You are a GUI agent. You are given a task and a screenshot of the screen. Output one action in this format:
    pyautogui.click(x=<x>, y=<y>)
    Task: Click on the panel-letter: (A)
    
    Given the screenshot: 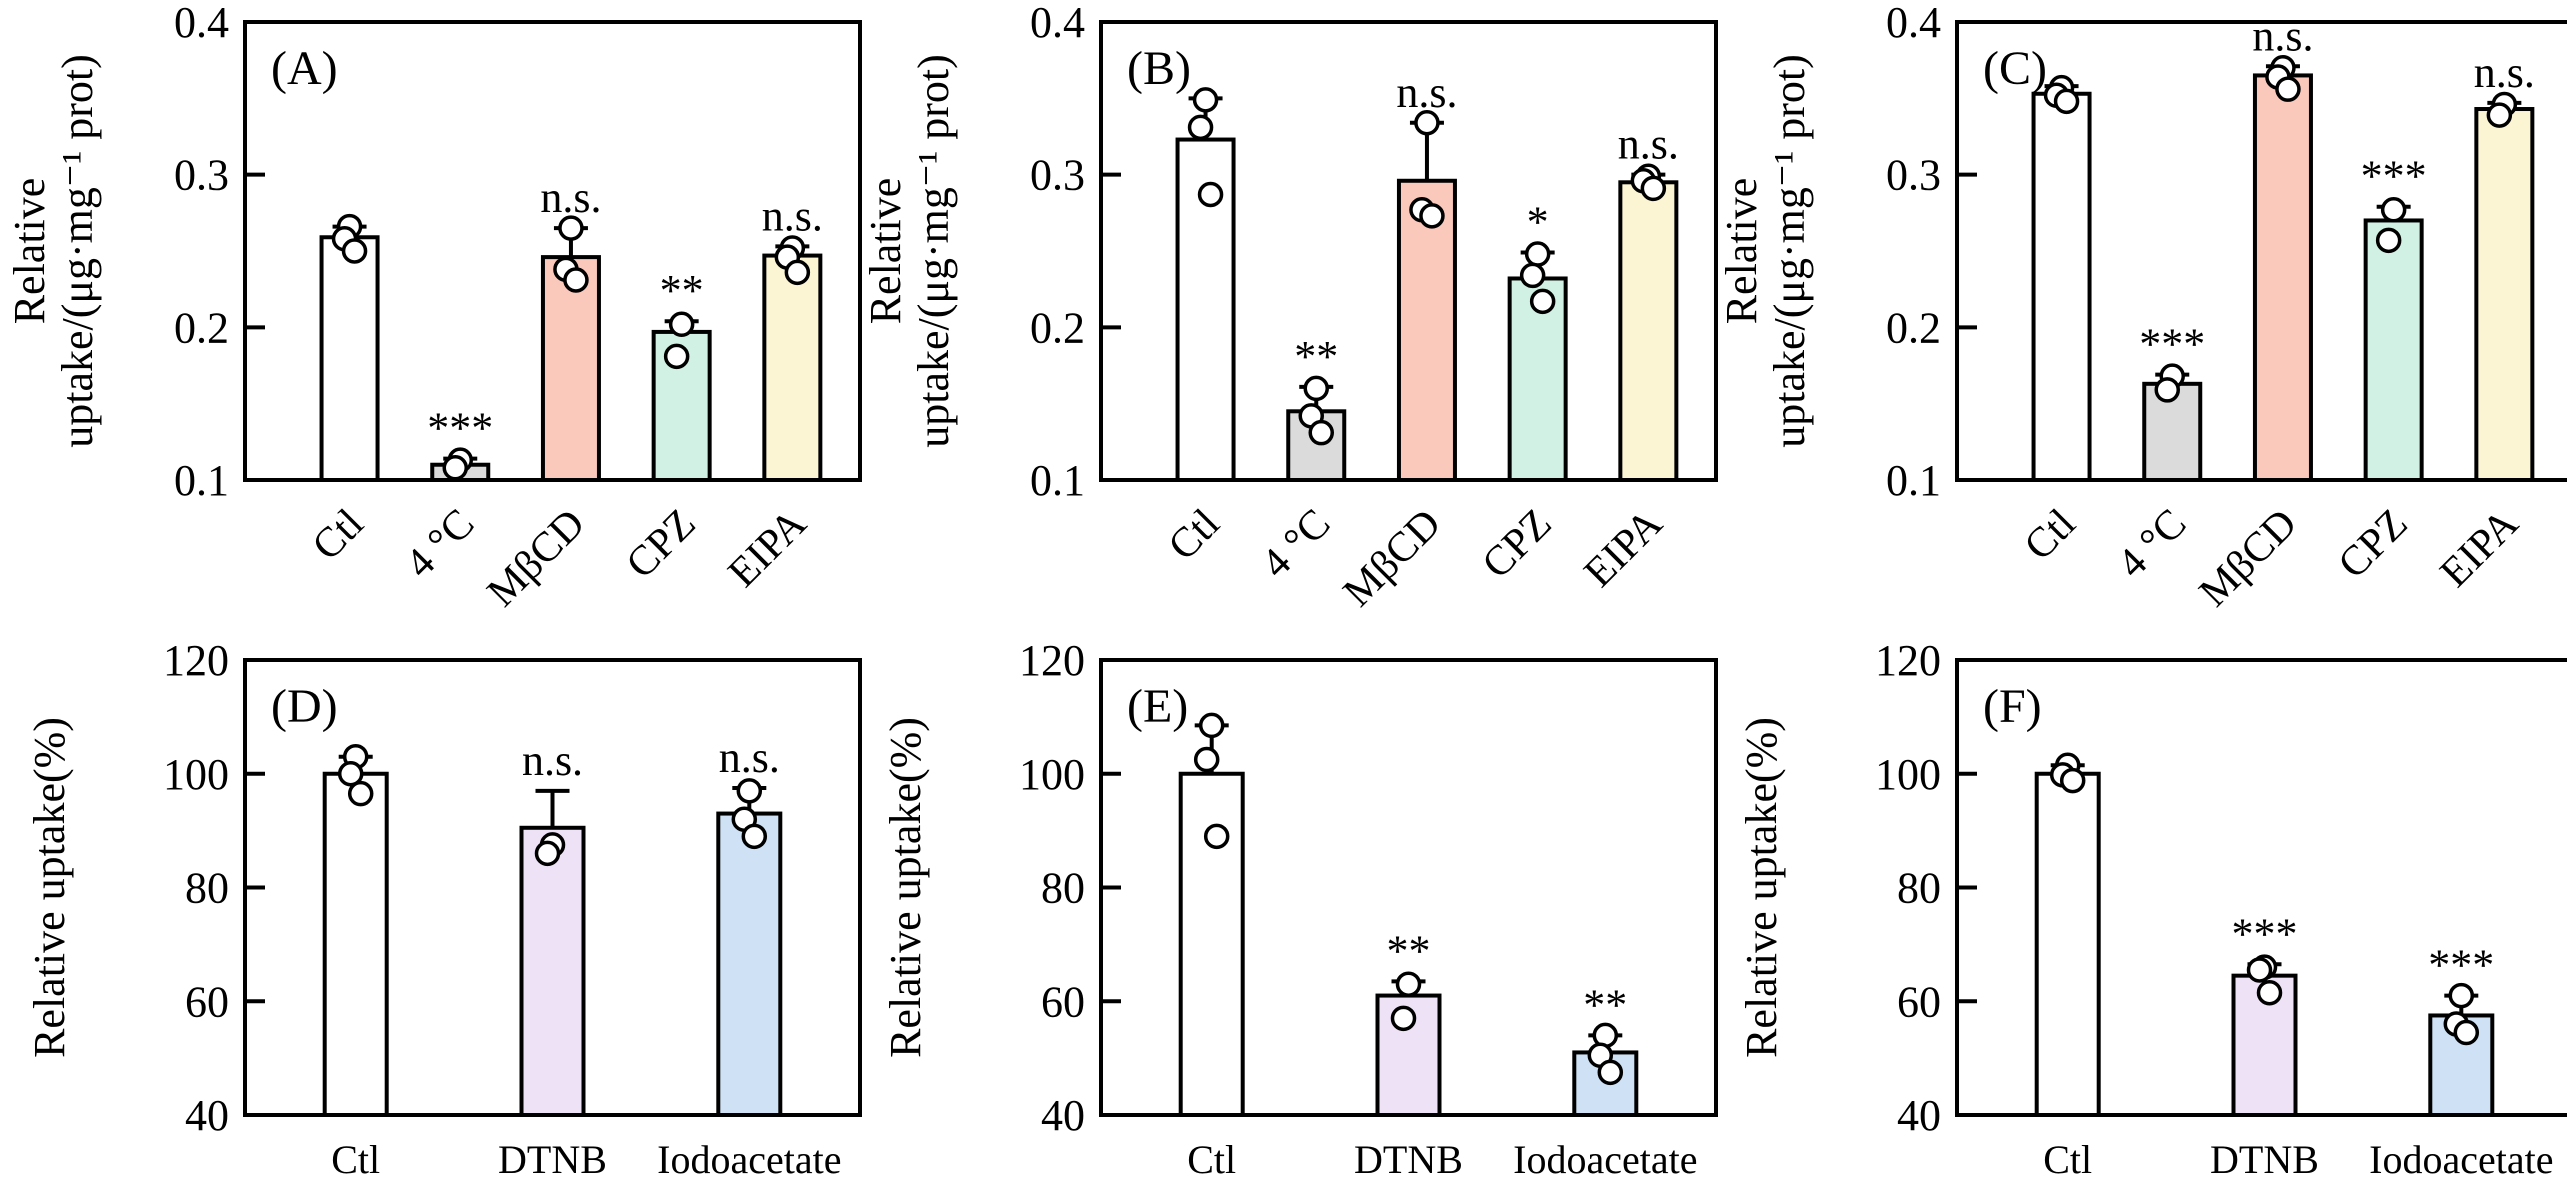 What is the action you would take?
    pyautogui.click(x=304, y=68)
    